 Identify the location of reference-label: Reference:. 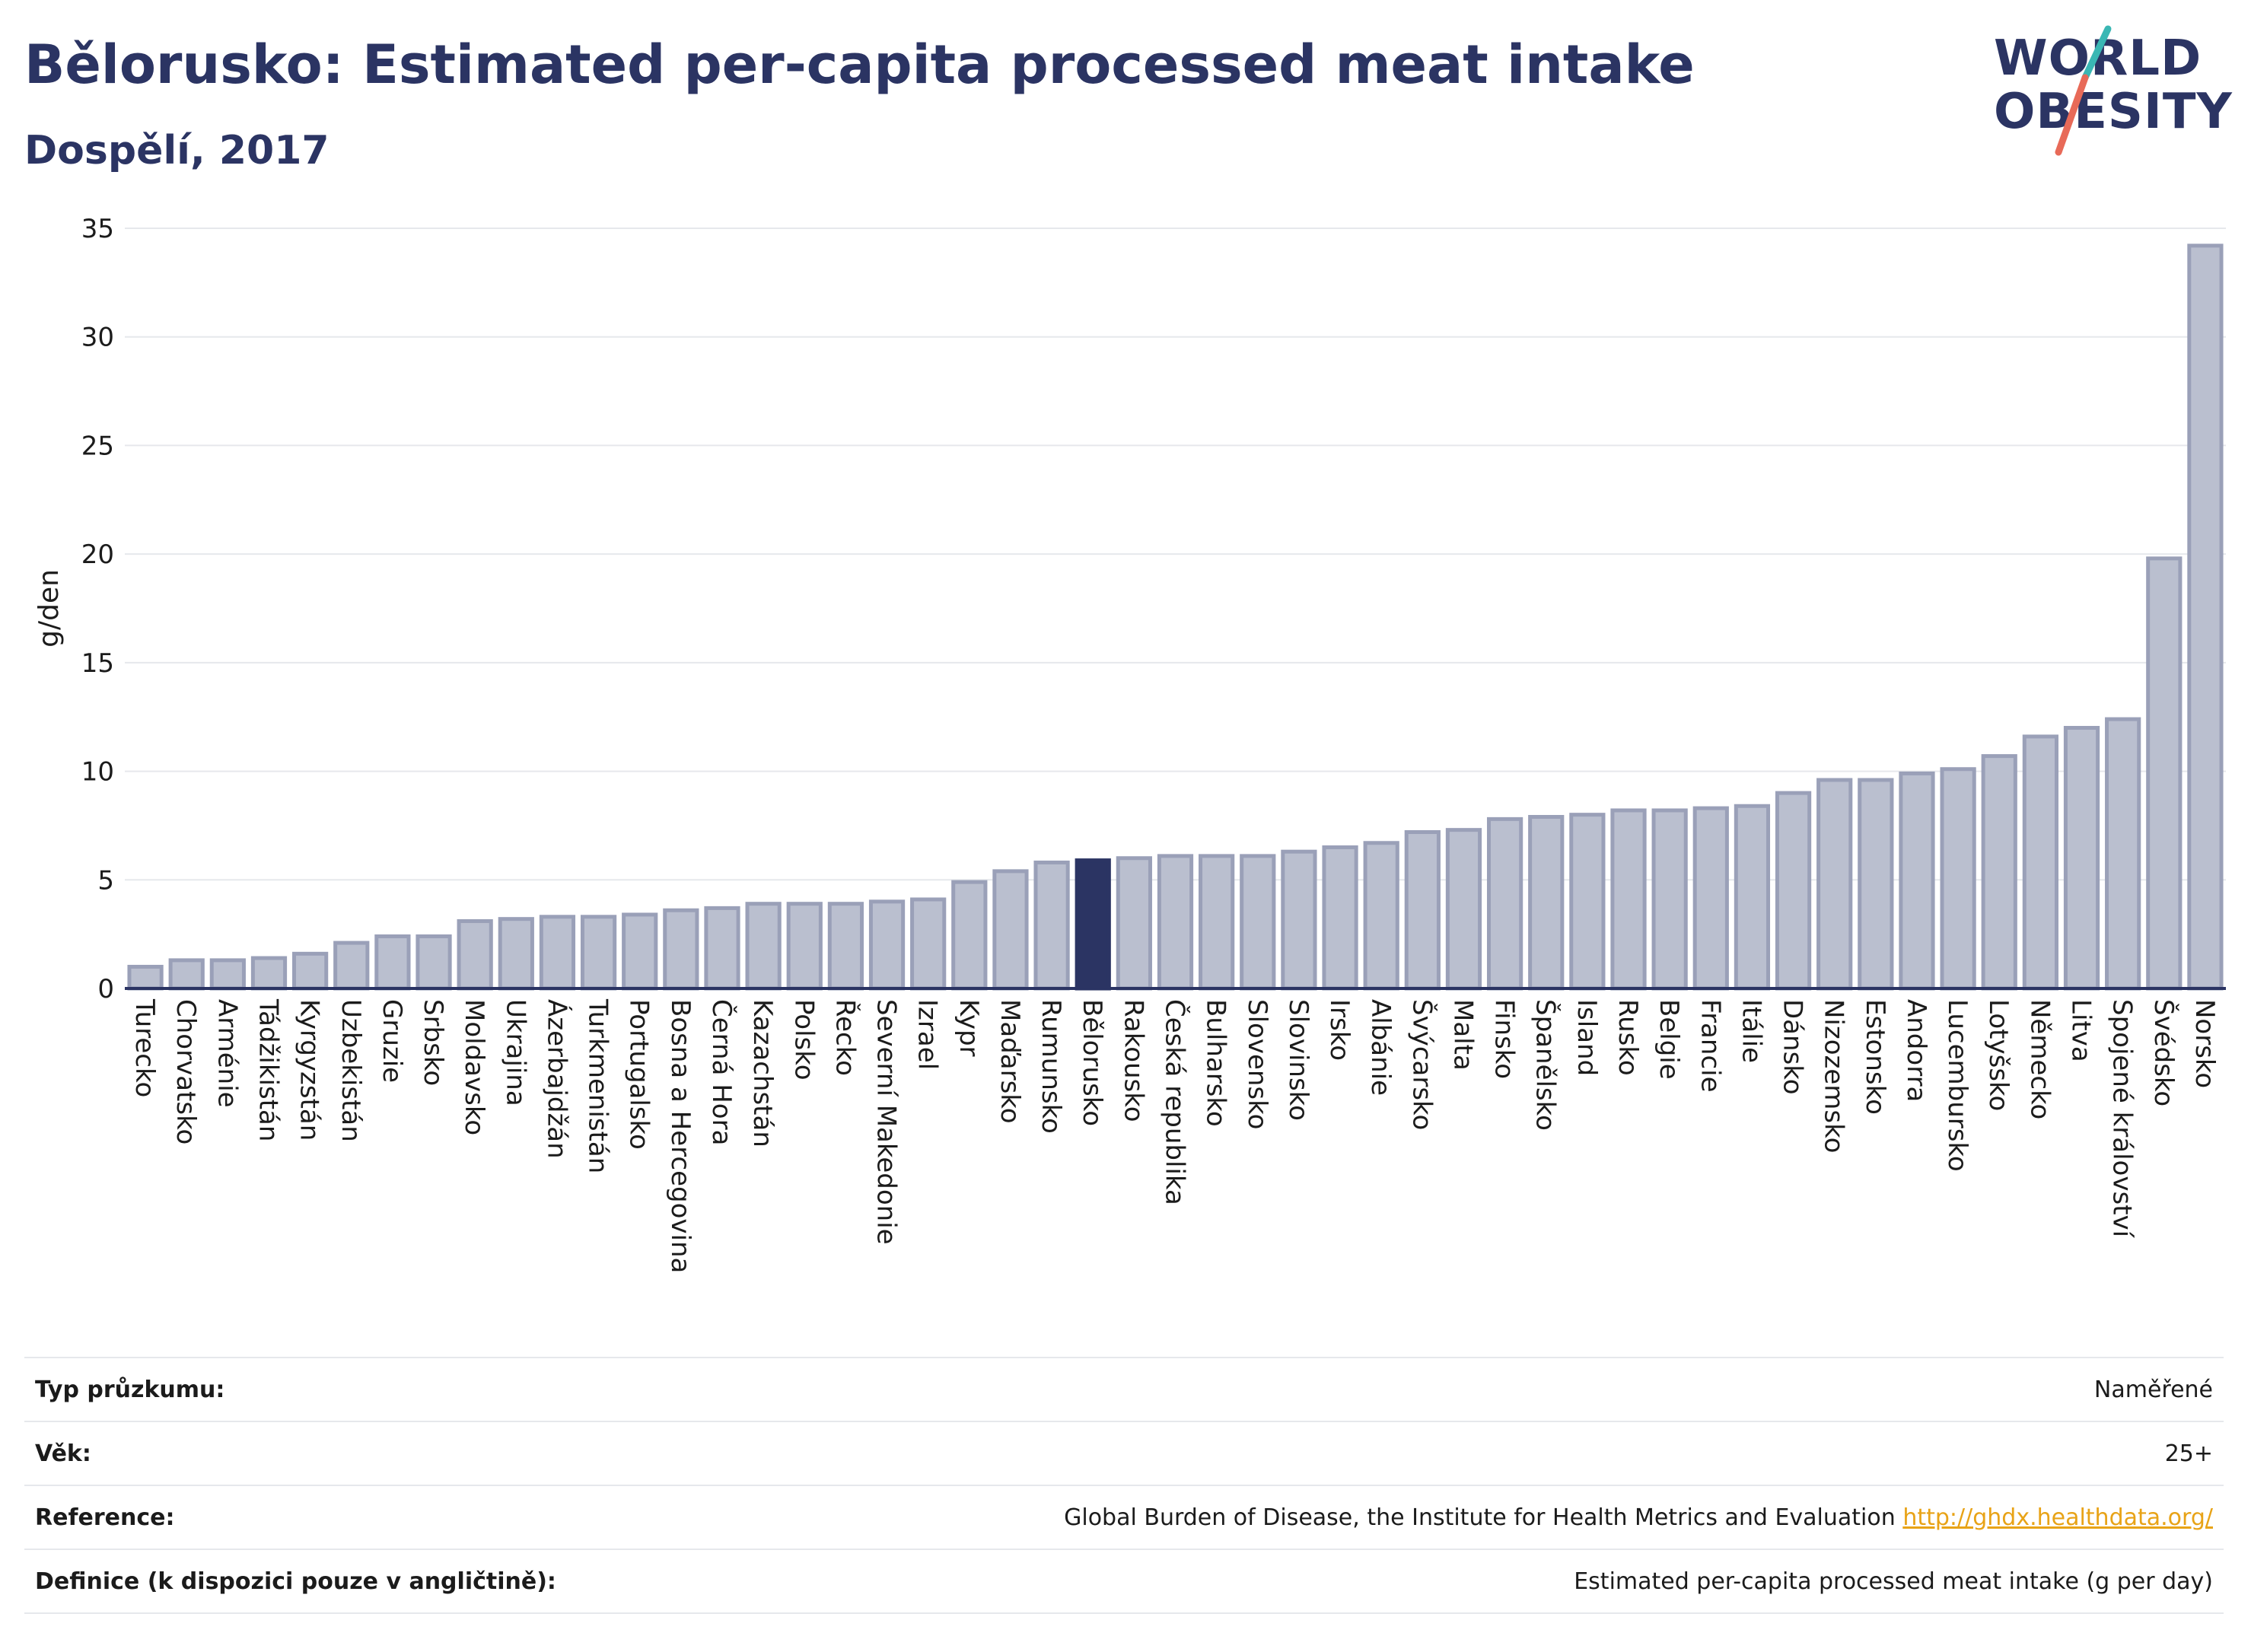
(105, 1517).